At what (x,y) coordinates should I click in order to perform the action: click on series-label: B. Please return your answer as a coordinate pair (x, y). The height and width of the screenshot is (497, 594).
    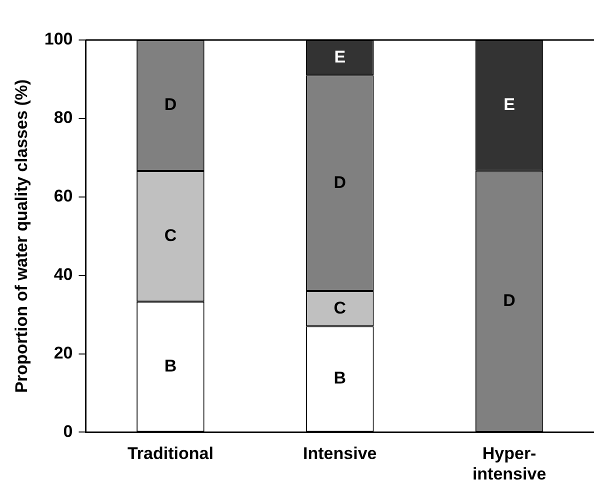
    Looking at the image, I should click on (170, 366).